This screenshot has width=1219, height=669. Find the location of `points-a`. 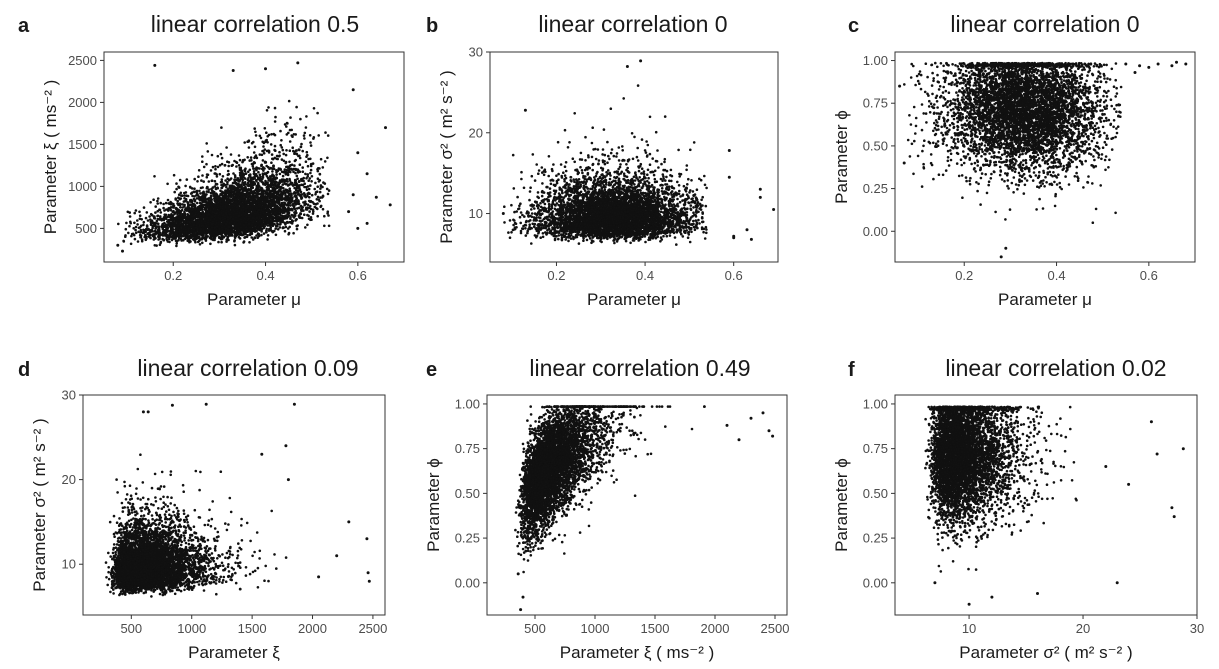

points-a is located at coordinates (253, 156).